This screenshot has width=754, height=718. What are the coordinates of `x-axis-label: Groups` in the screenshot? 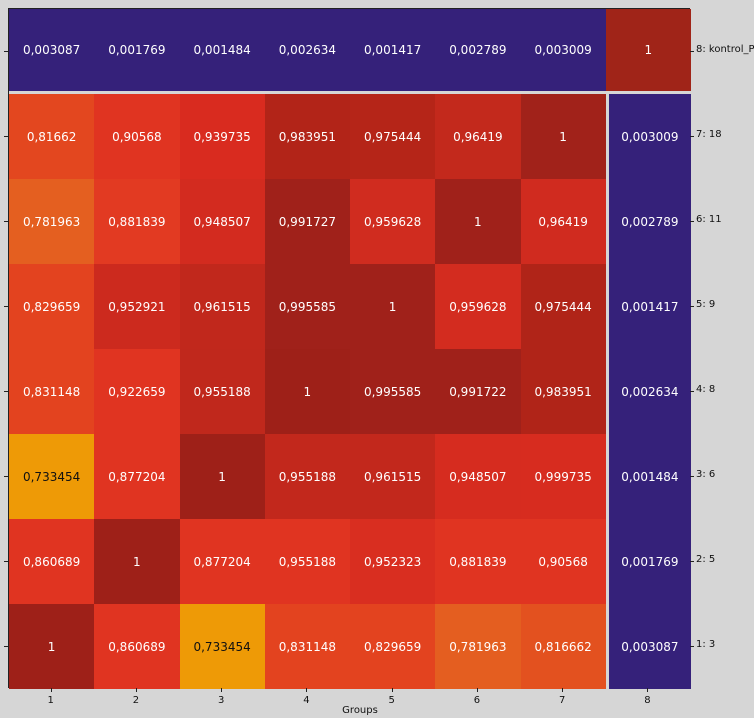 It's located at (360, 710).